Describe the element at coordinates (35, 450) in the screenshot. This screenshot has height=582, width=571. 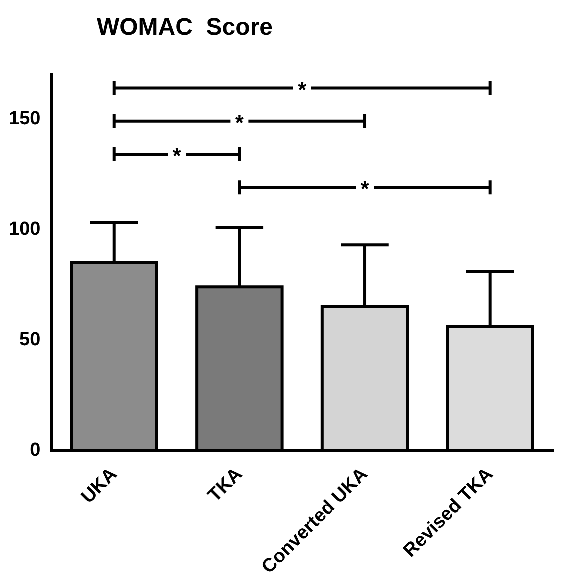
I see `y-tick-label: 0` at that location.